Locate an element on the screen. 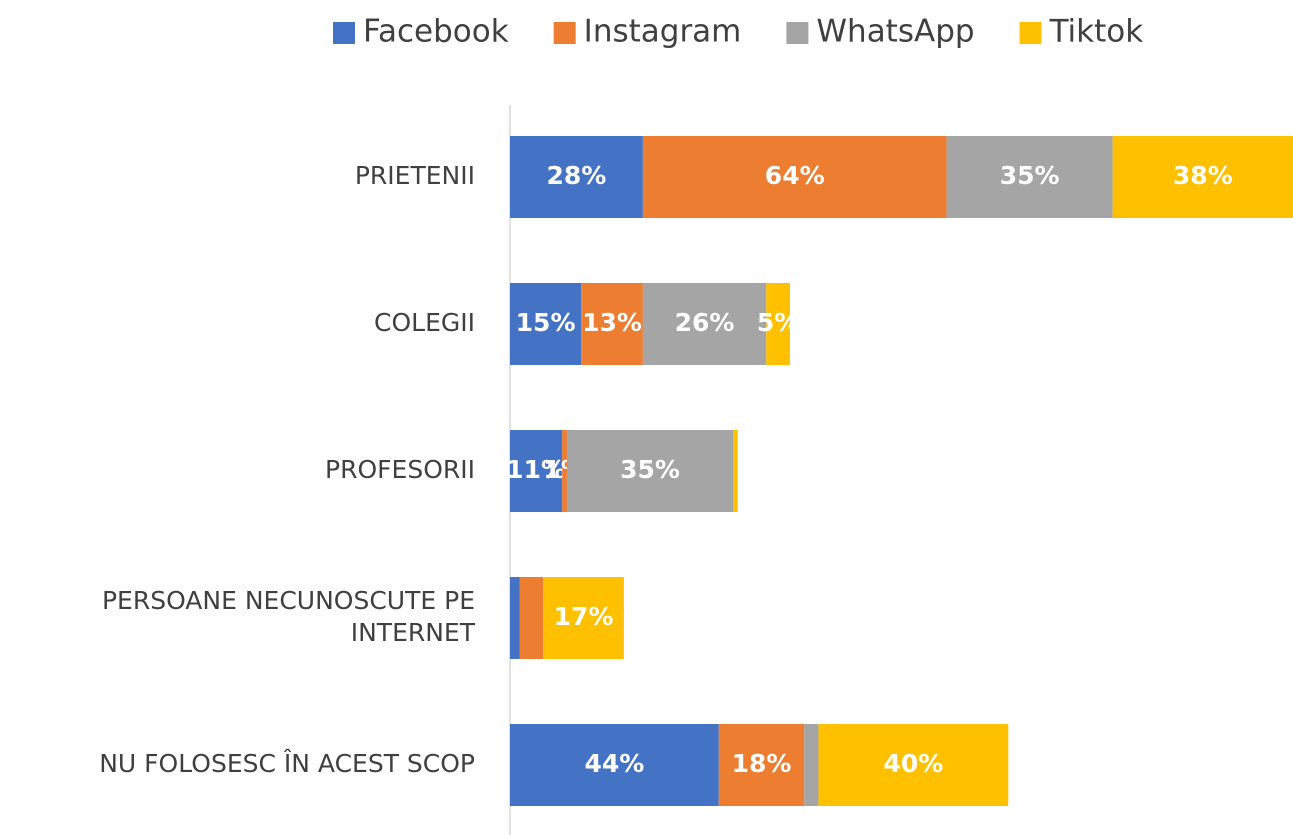 This screenshot has height=835, width=1293. data-label: 44% is located at coordinates (614, 763).